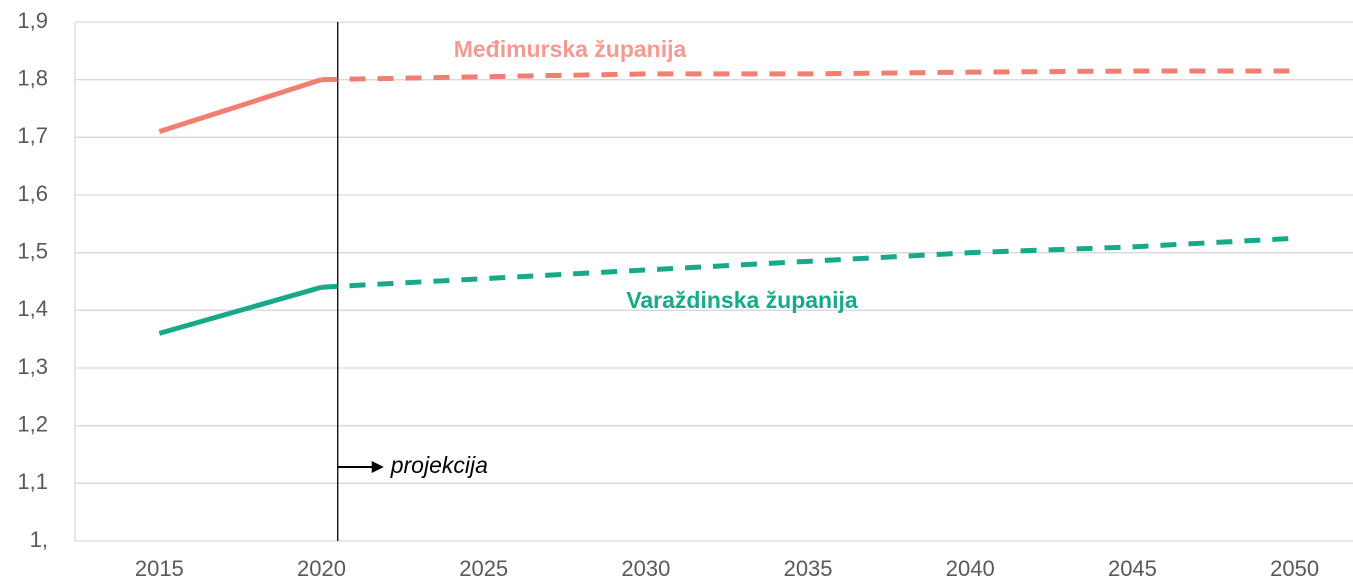  Describe the element at coordinates (570, 49) in the screenshot. I see `series-label: Međimurska županija` at that location.